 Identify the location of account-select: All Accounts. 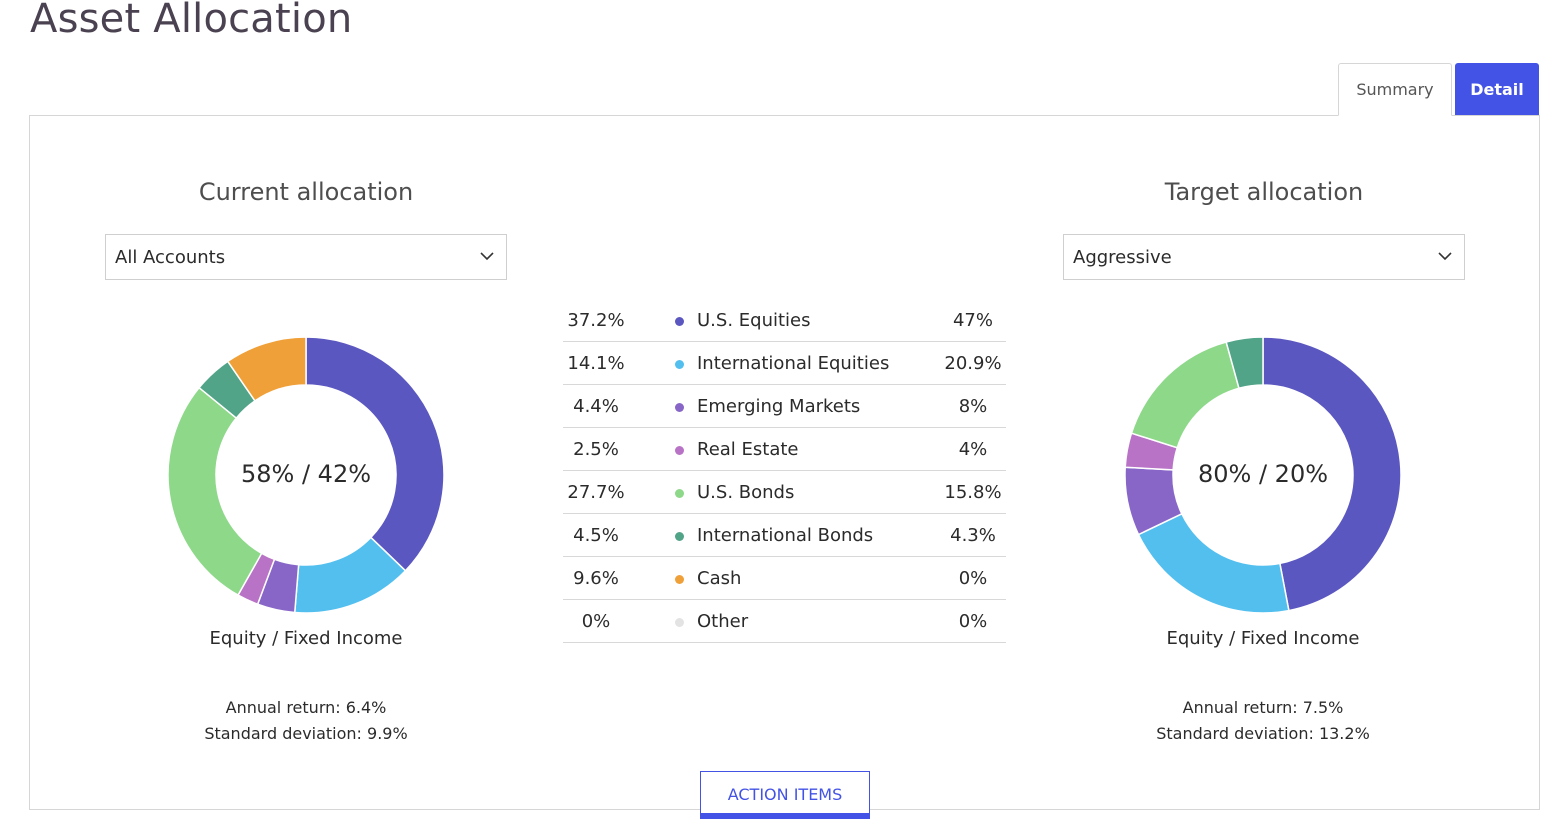
(306, 257).